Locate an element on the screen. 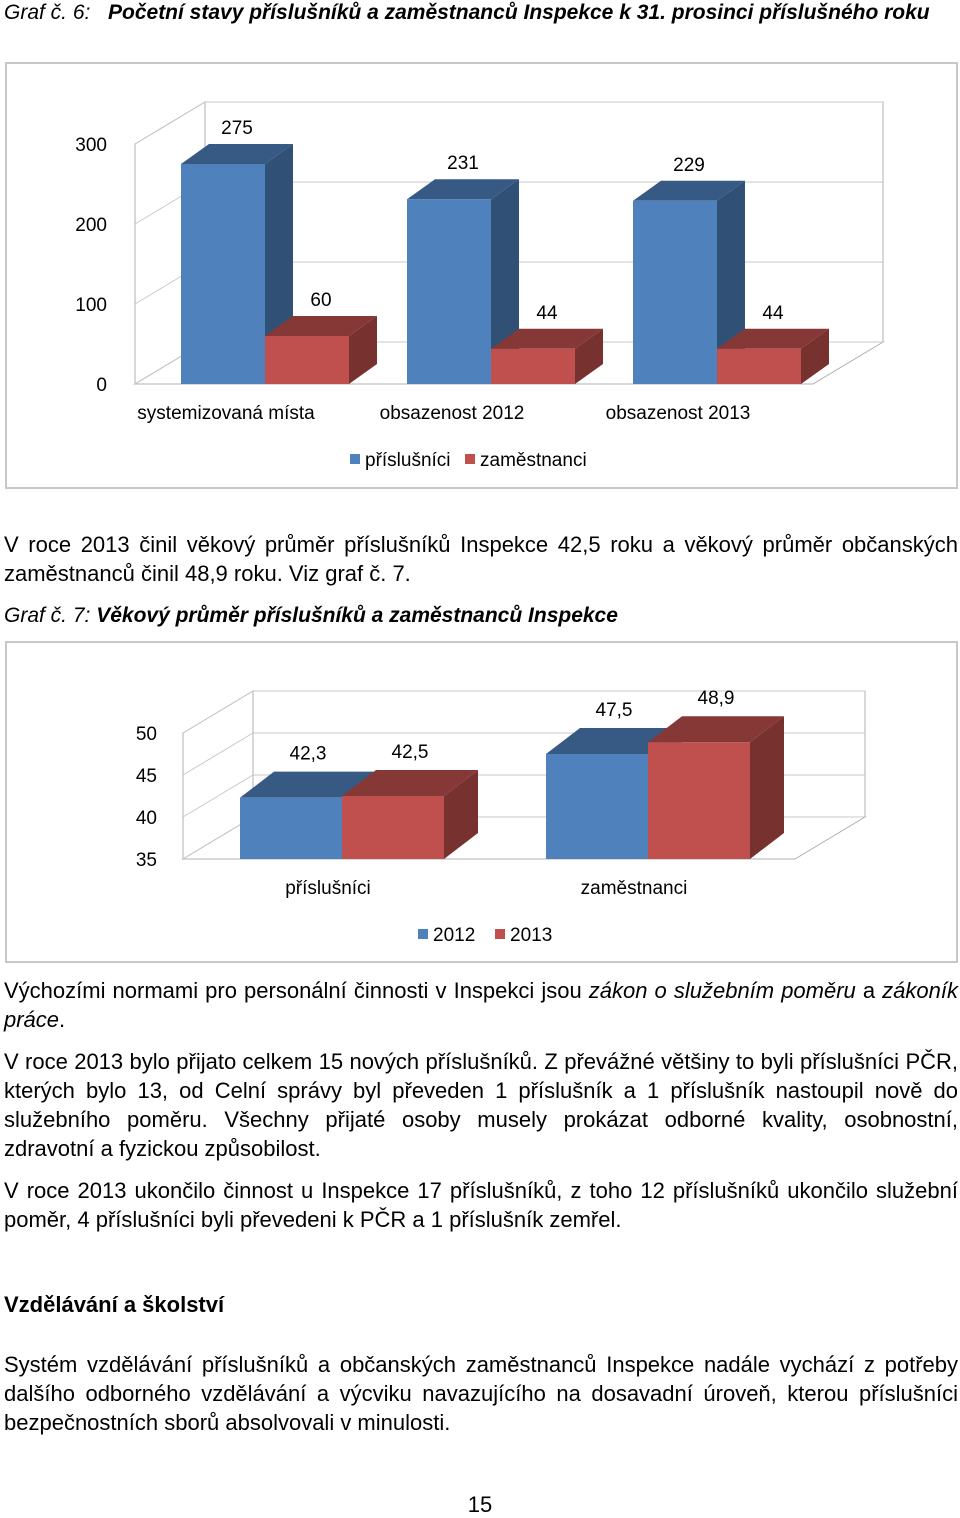 This screenshot has width=960, height=1518. chart0-bar-příslušníci-obsazenost 2013 is located at coordinates (675, 292).